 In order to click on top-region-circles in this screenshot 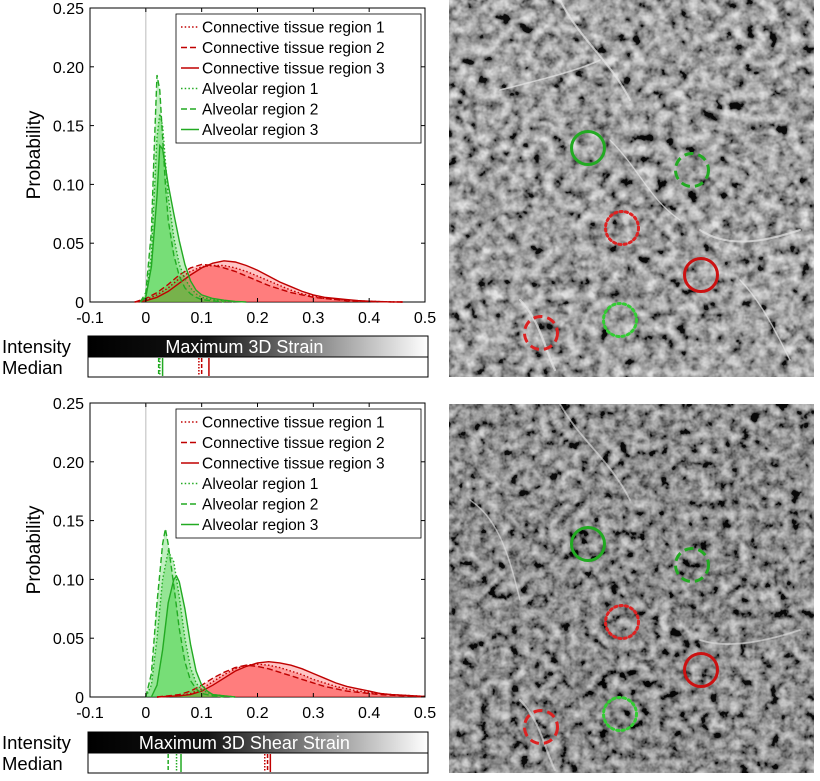, I will do `click(621, 240)`.